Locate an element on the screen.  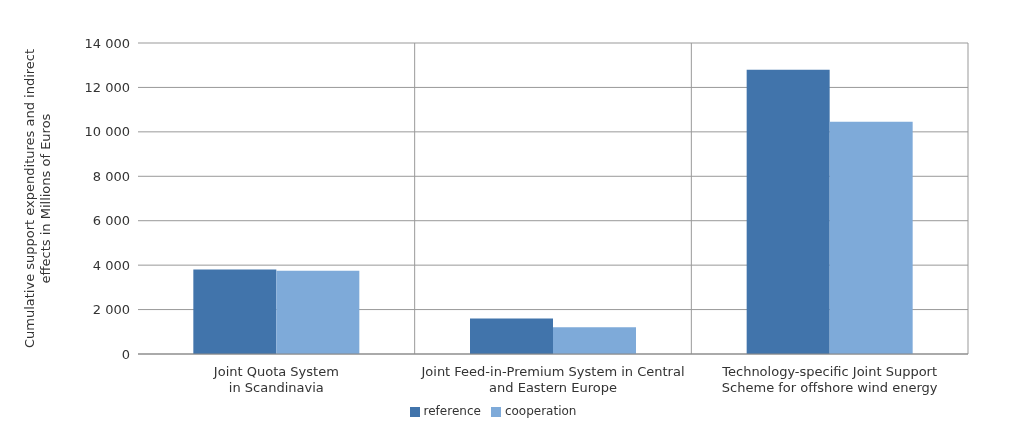
y-tick-label: 14 000 is located at coordinates (107, 43).